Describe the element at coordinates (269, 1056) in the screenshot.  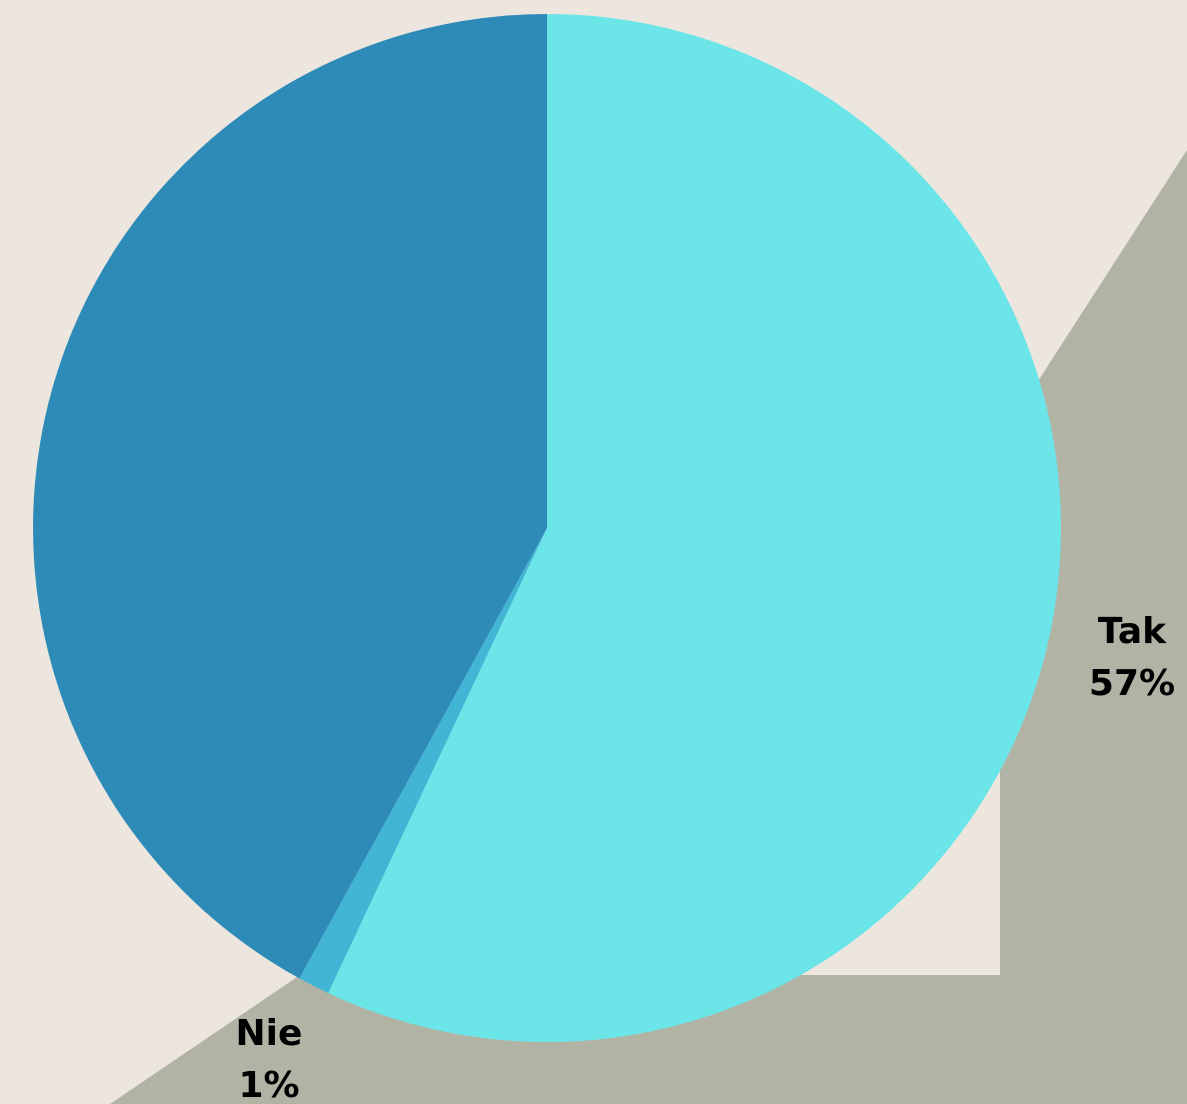
I see `slice-label-nie: Nie 1%` at that location.